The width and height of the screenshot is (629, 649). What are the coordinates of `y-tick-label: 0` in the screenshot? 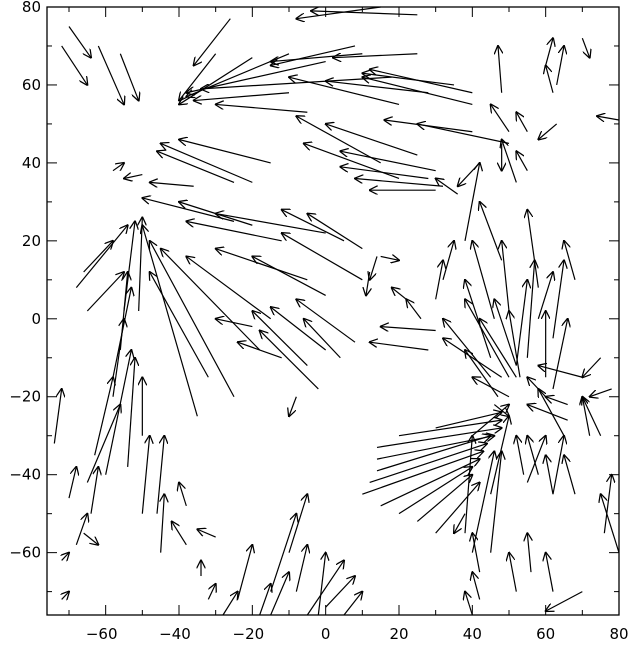 It's located at (36, 319).